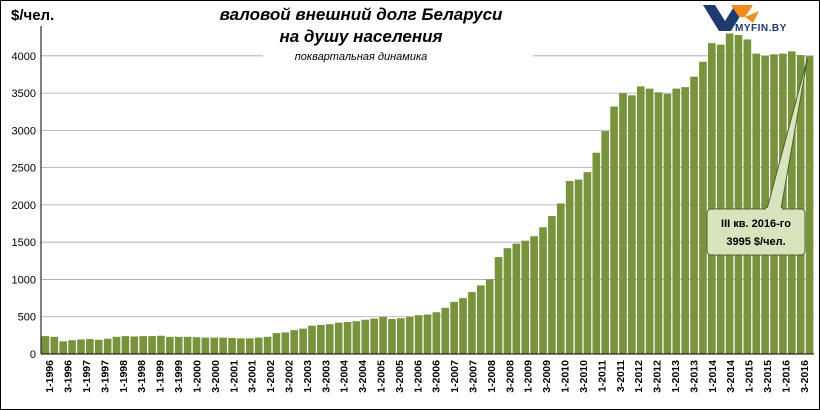 The height and width of the screenshot is (410, 820). What do you see at coordinates (774, 209) in the screenshot?
I see `callout-joint` at bounding box center [774, 209].